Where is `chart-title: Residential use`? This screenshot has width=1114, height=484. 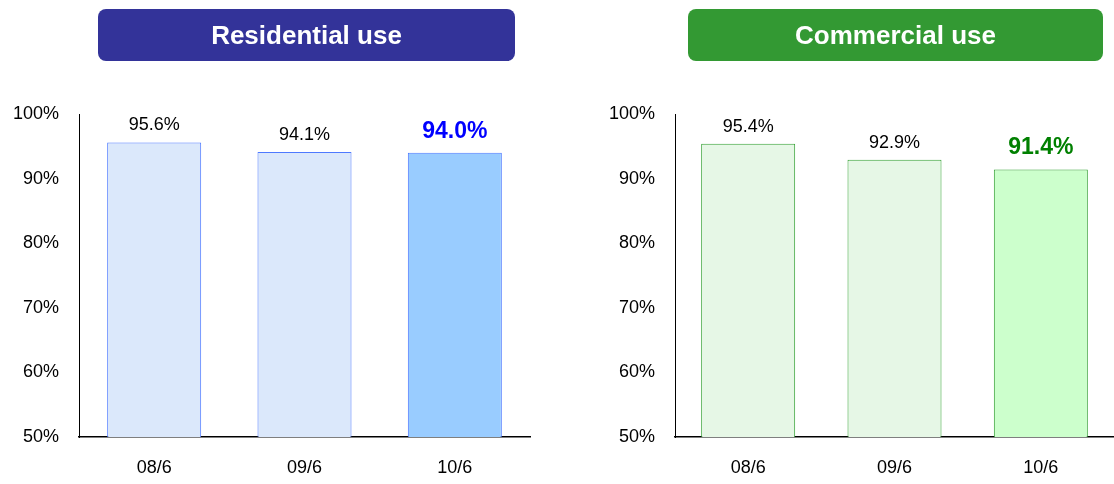
chart-title: Residential use is located at coordinates (306, 35).